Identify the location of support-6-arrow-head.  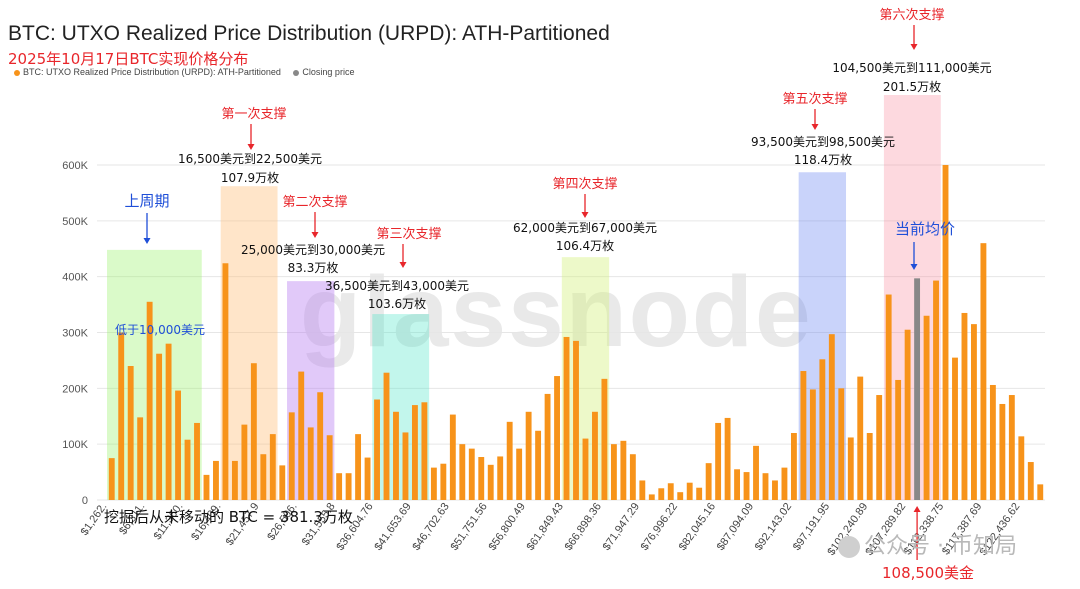
(914, 47).